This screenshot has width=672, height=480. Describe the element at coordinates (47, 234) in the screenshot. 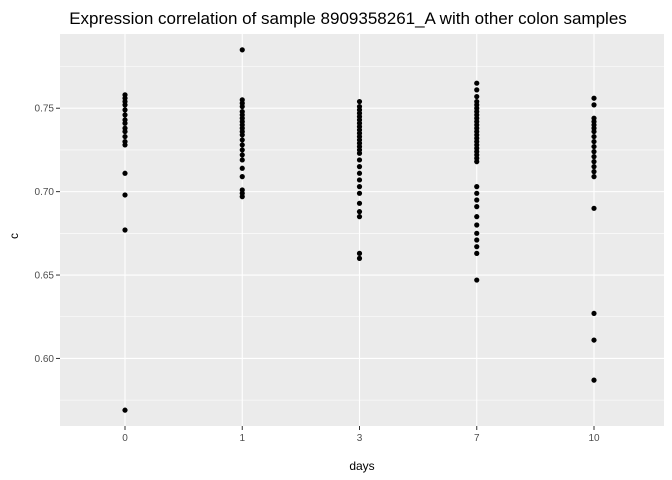

I see `y-axis-ticks: 0.60 0.65 0.70 0.75` at that location.